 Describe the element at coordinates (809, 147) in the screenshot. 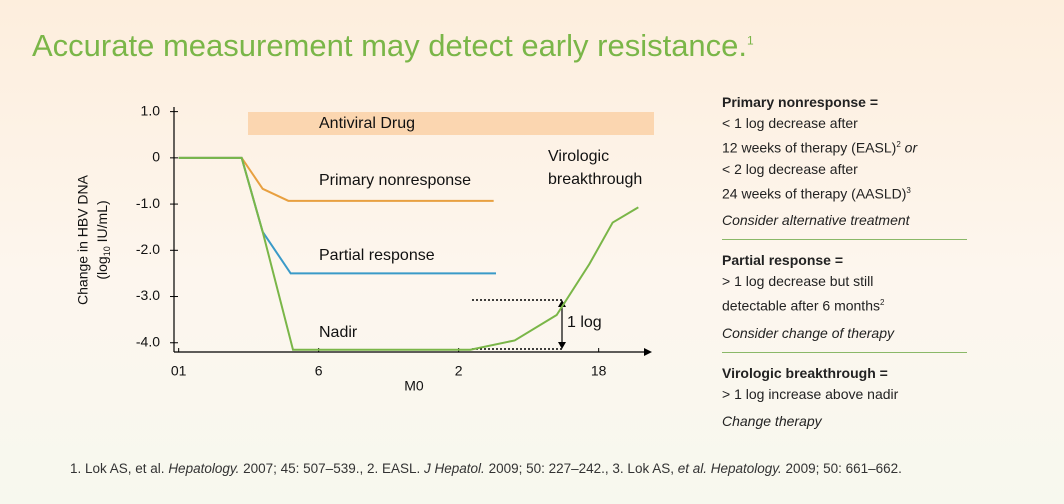

I see `text-segment: 12 weeks of therapy (EASL)` at that location.